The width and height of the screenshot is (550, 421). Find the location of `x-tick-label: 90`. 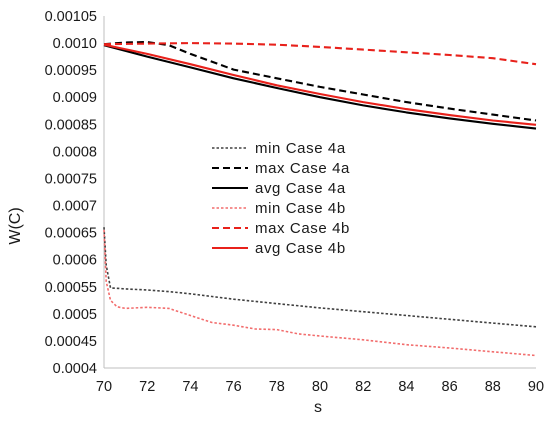

x-tick-label: 90 is located at coordinates (536, 387).